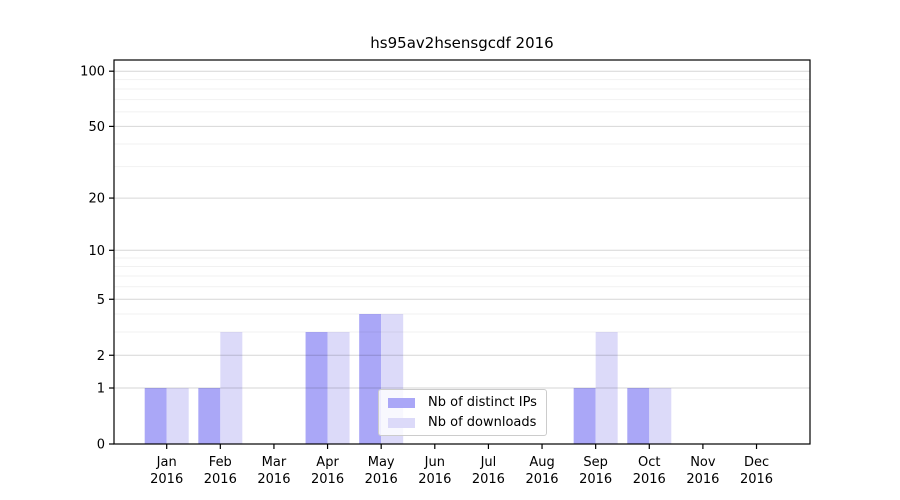 This screenshot has width=900, height=500. Describe the element at coordinates (96, 127) in the screenshot. I see `y-tick-label-50: 50` at that location.